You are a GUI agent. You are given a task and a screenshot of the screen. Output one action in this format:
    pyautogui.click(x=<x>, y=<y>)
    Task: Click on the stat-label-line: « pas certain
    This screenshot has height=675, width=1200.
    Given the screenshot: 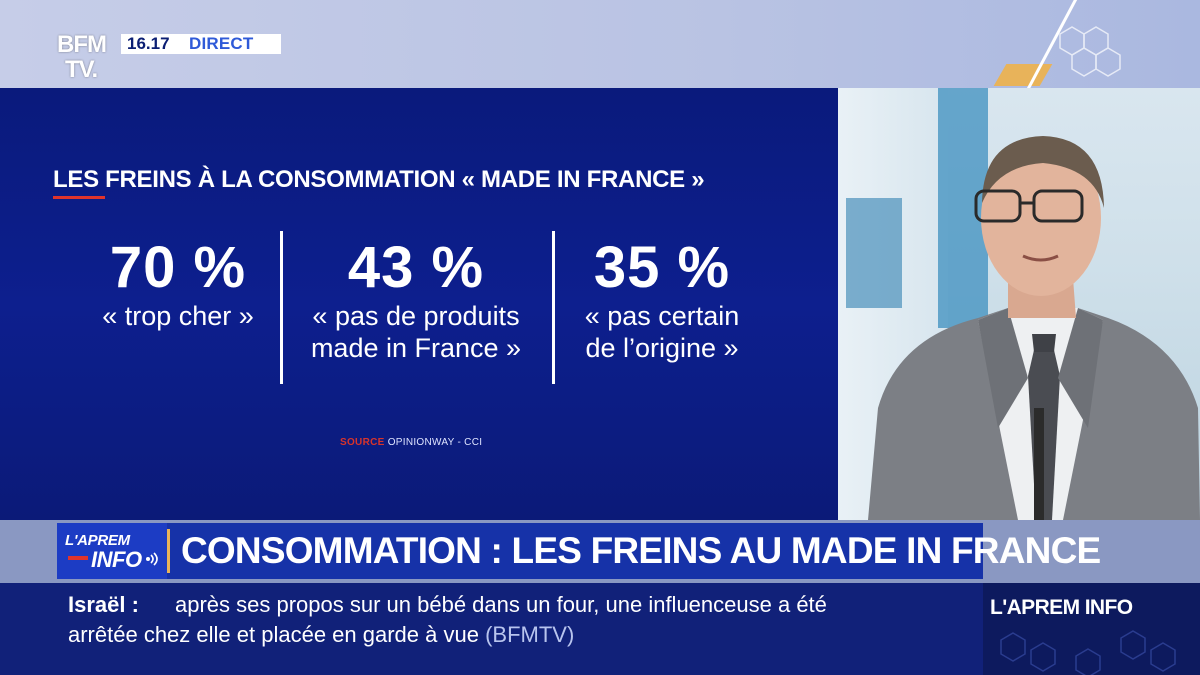 What is the action you would take?
    pyautogui.click(x=662, y=316)
    